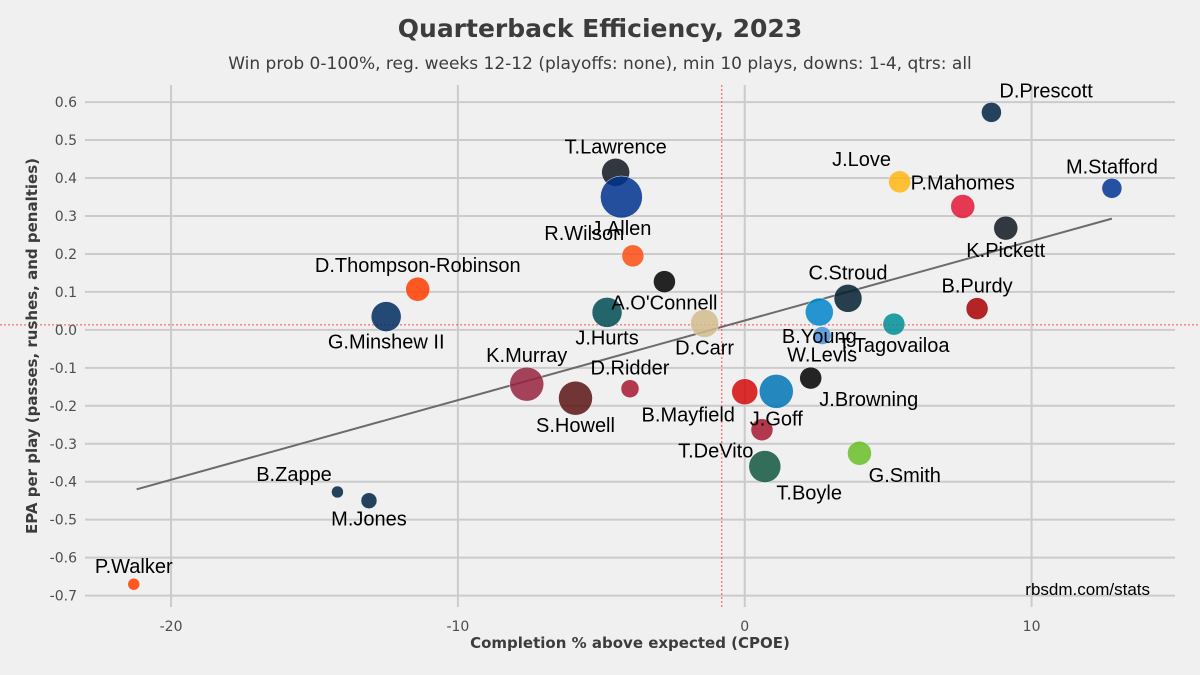  I want to click on label-k-murray: K.Murray, so click(526, 356).